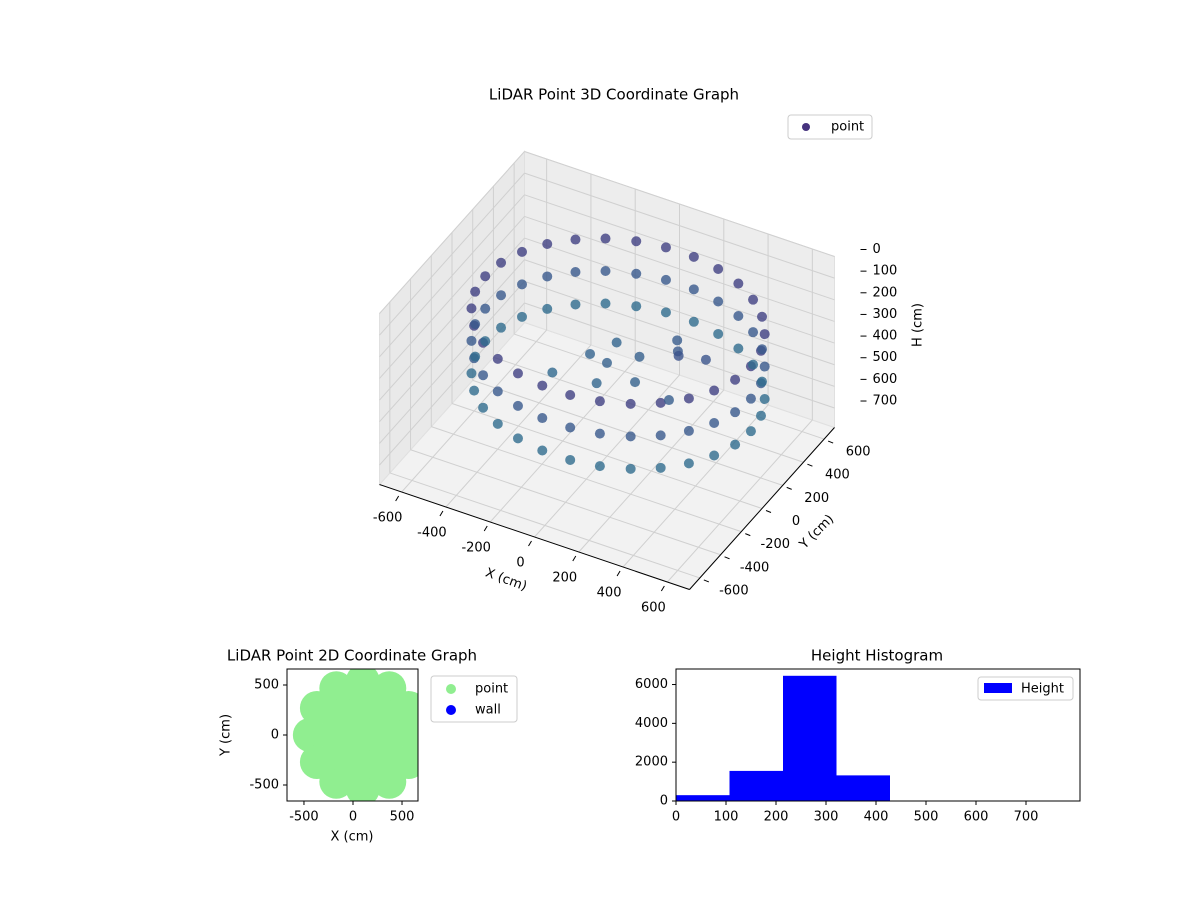  I want to click on x-tick-label: 600, so click(976, 817).